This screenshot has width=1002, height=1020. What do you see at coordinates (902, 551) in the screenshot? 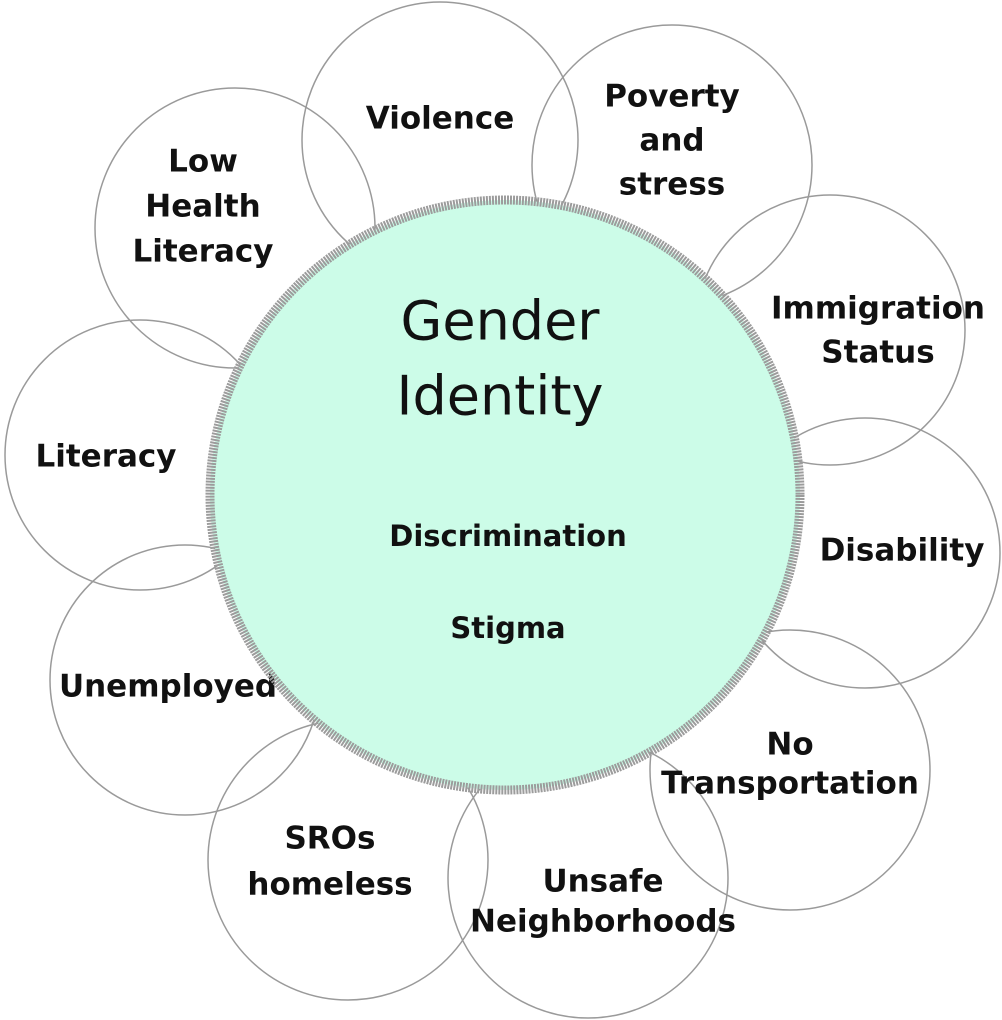
I see `node-label: Disability` at bounding box center [902, 551].